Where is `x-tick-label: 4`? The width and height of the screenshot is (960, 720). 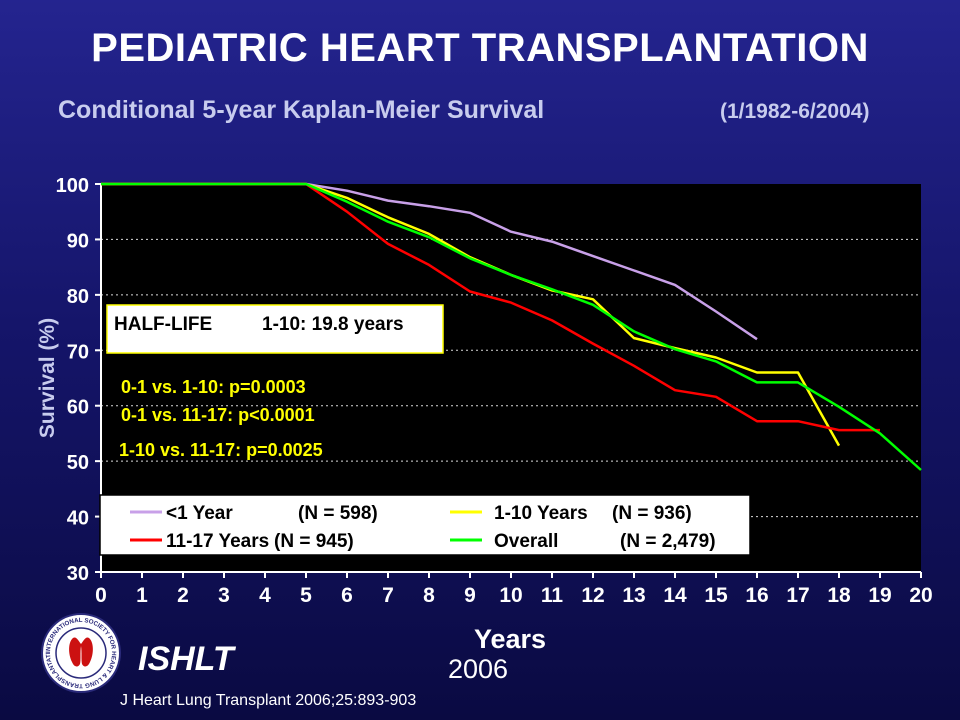 x-tick-label: 4 is located at coordinates (265, 595).